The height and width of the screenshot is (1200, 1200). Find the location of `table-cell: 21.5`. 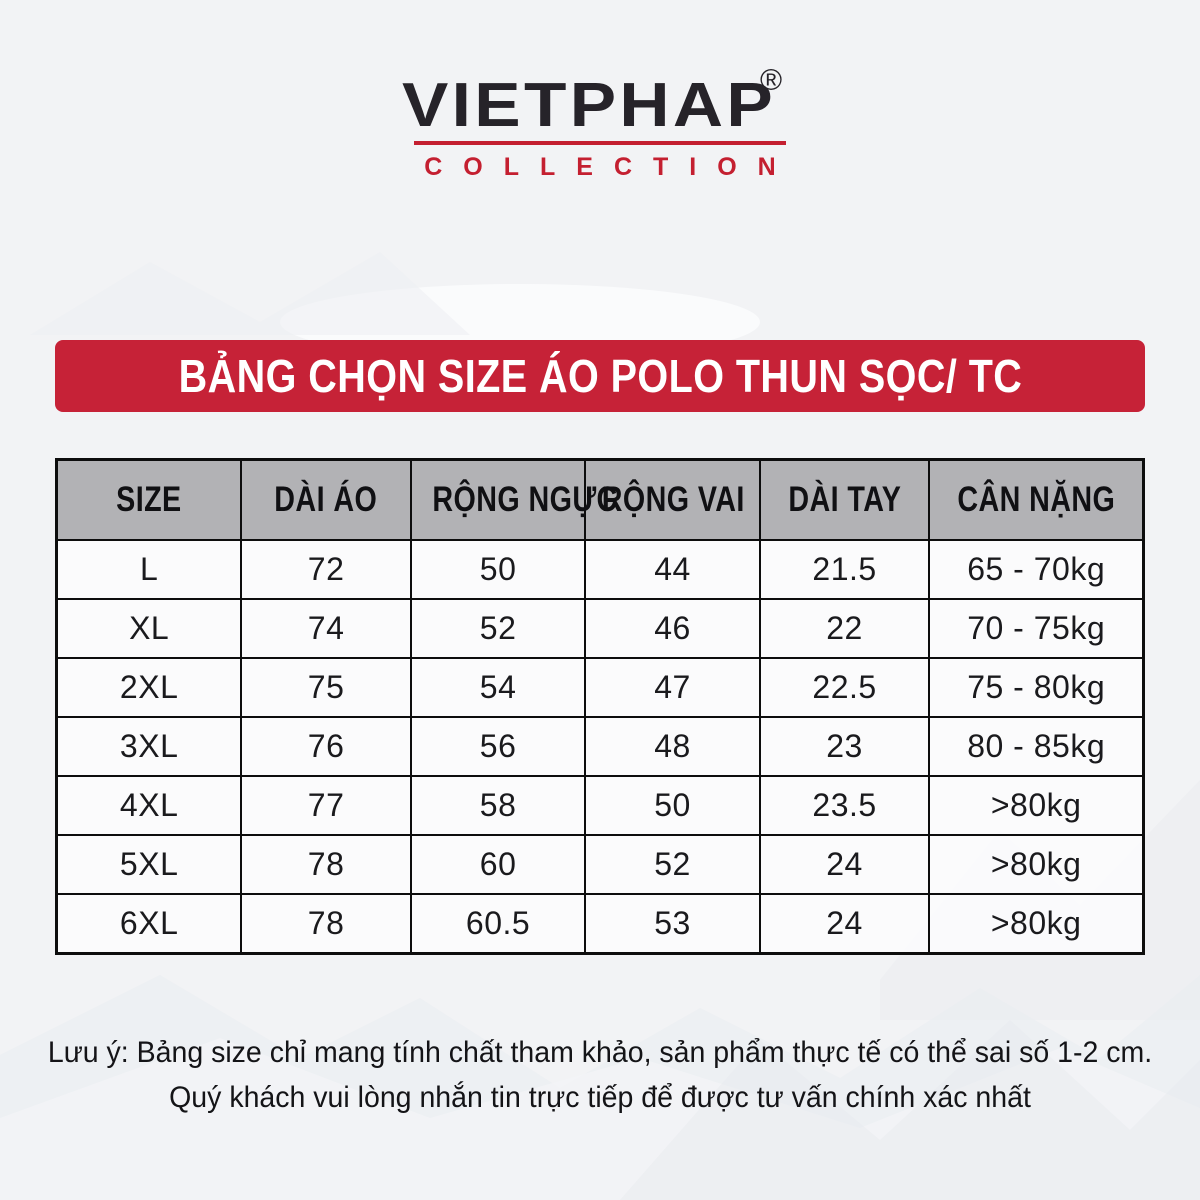

table-cell: 21.5 is located at coordinates (844, 569).